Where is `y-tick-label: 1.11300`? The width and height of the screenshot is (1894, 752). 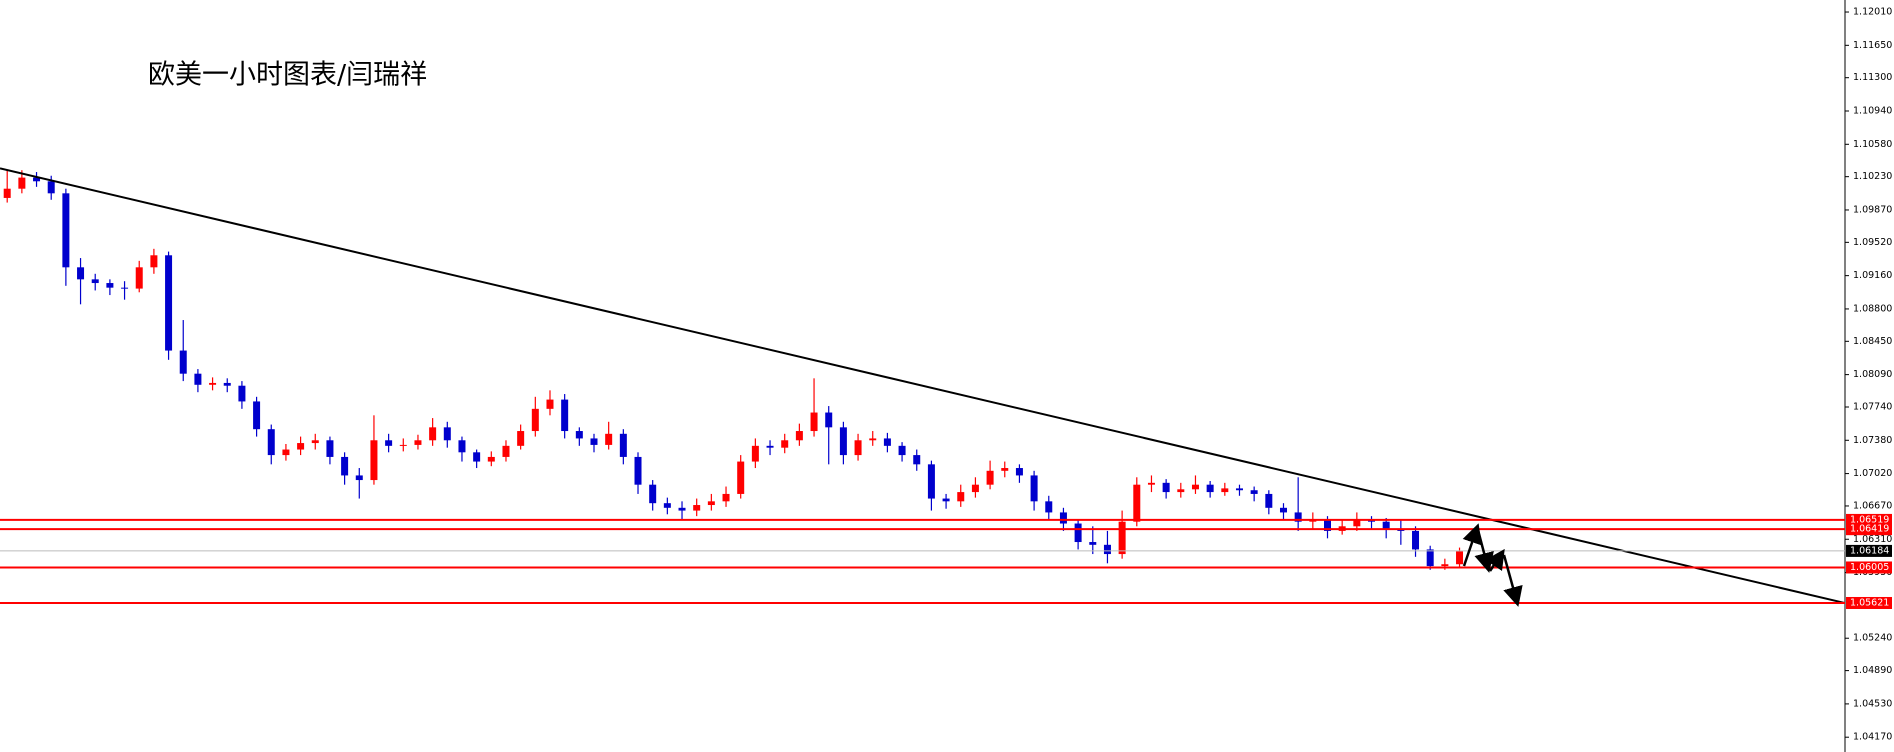
y-tick-label: 1.11300 is located at coordinates (1872, 77).